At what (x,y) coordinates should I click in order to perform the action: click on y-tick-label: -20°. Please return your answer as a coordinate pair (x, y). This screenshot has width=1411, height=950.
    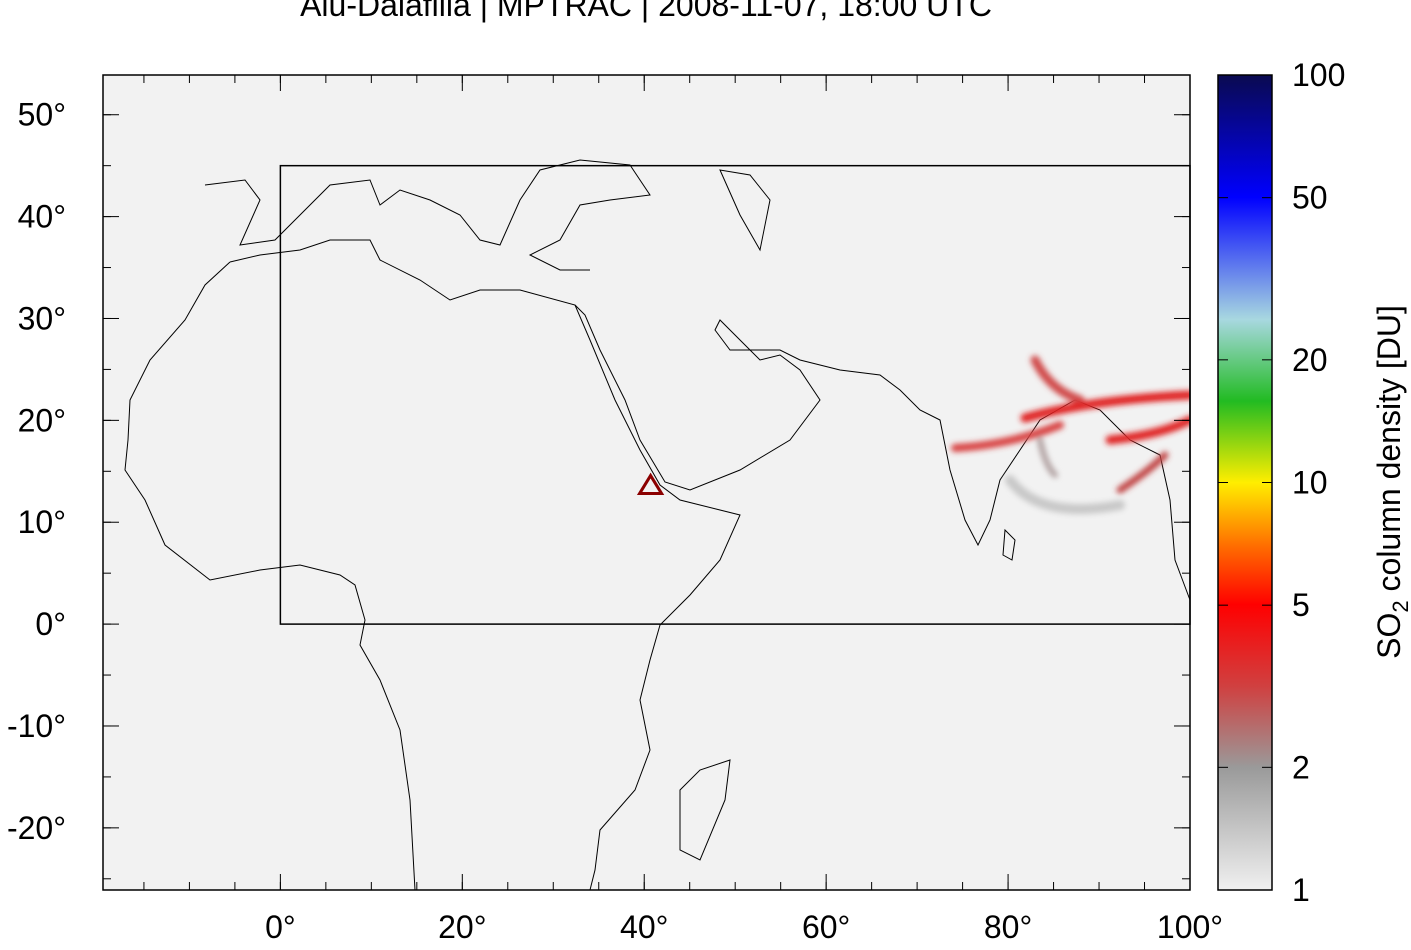
    Looking at the image, I should click on (36, 828).